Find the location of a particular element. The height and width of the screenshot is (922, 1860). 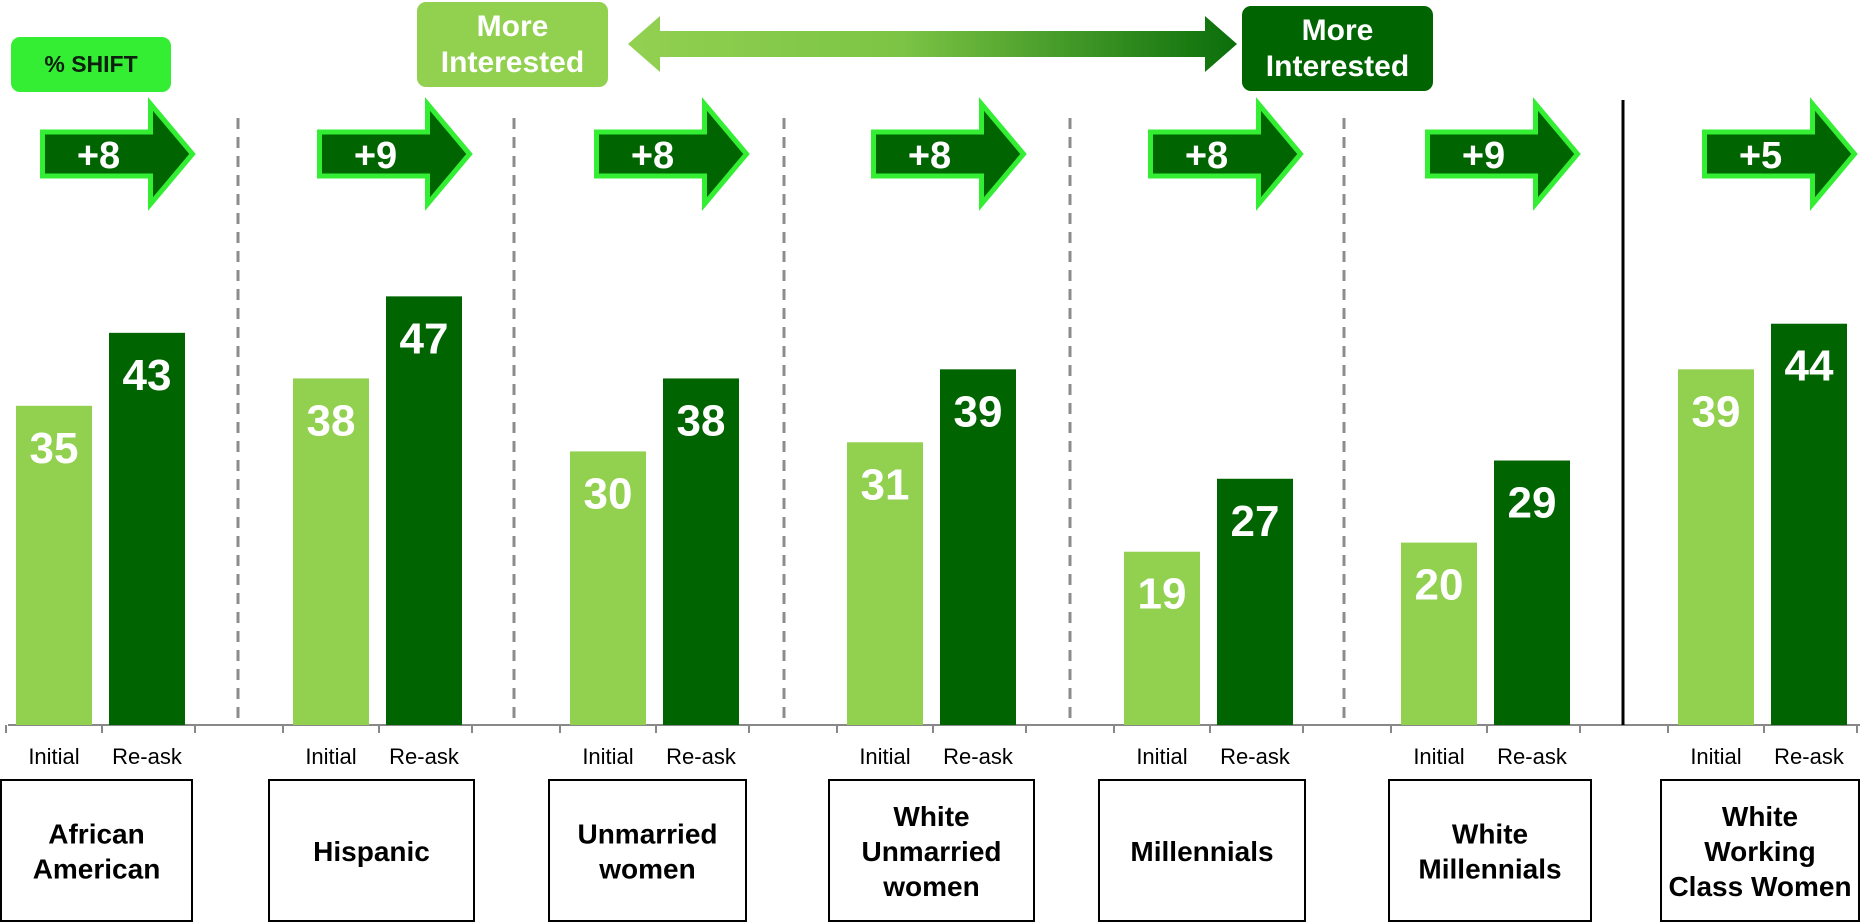

bar-value-label-initial: 35 is located at coordinates (54, 448).